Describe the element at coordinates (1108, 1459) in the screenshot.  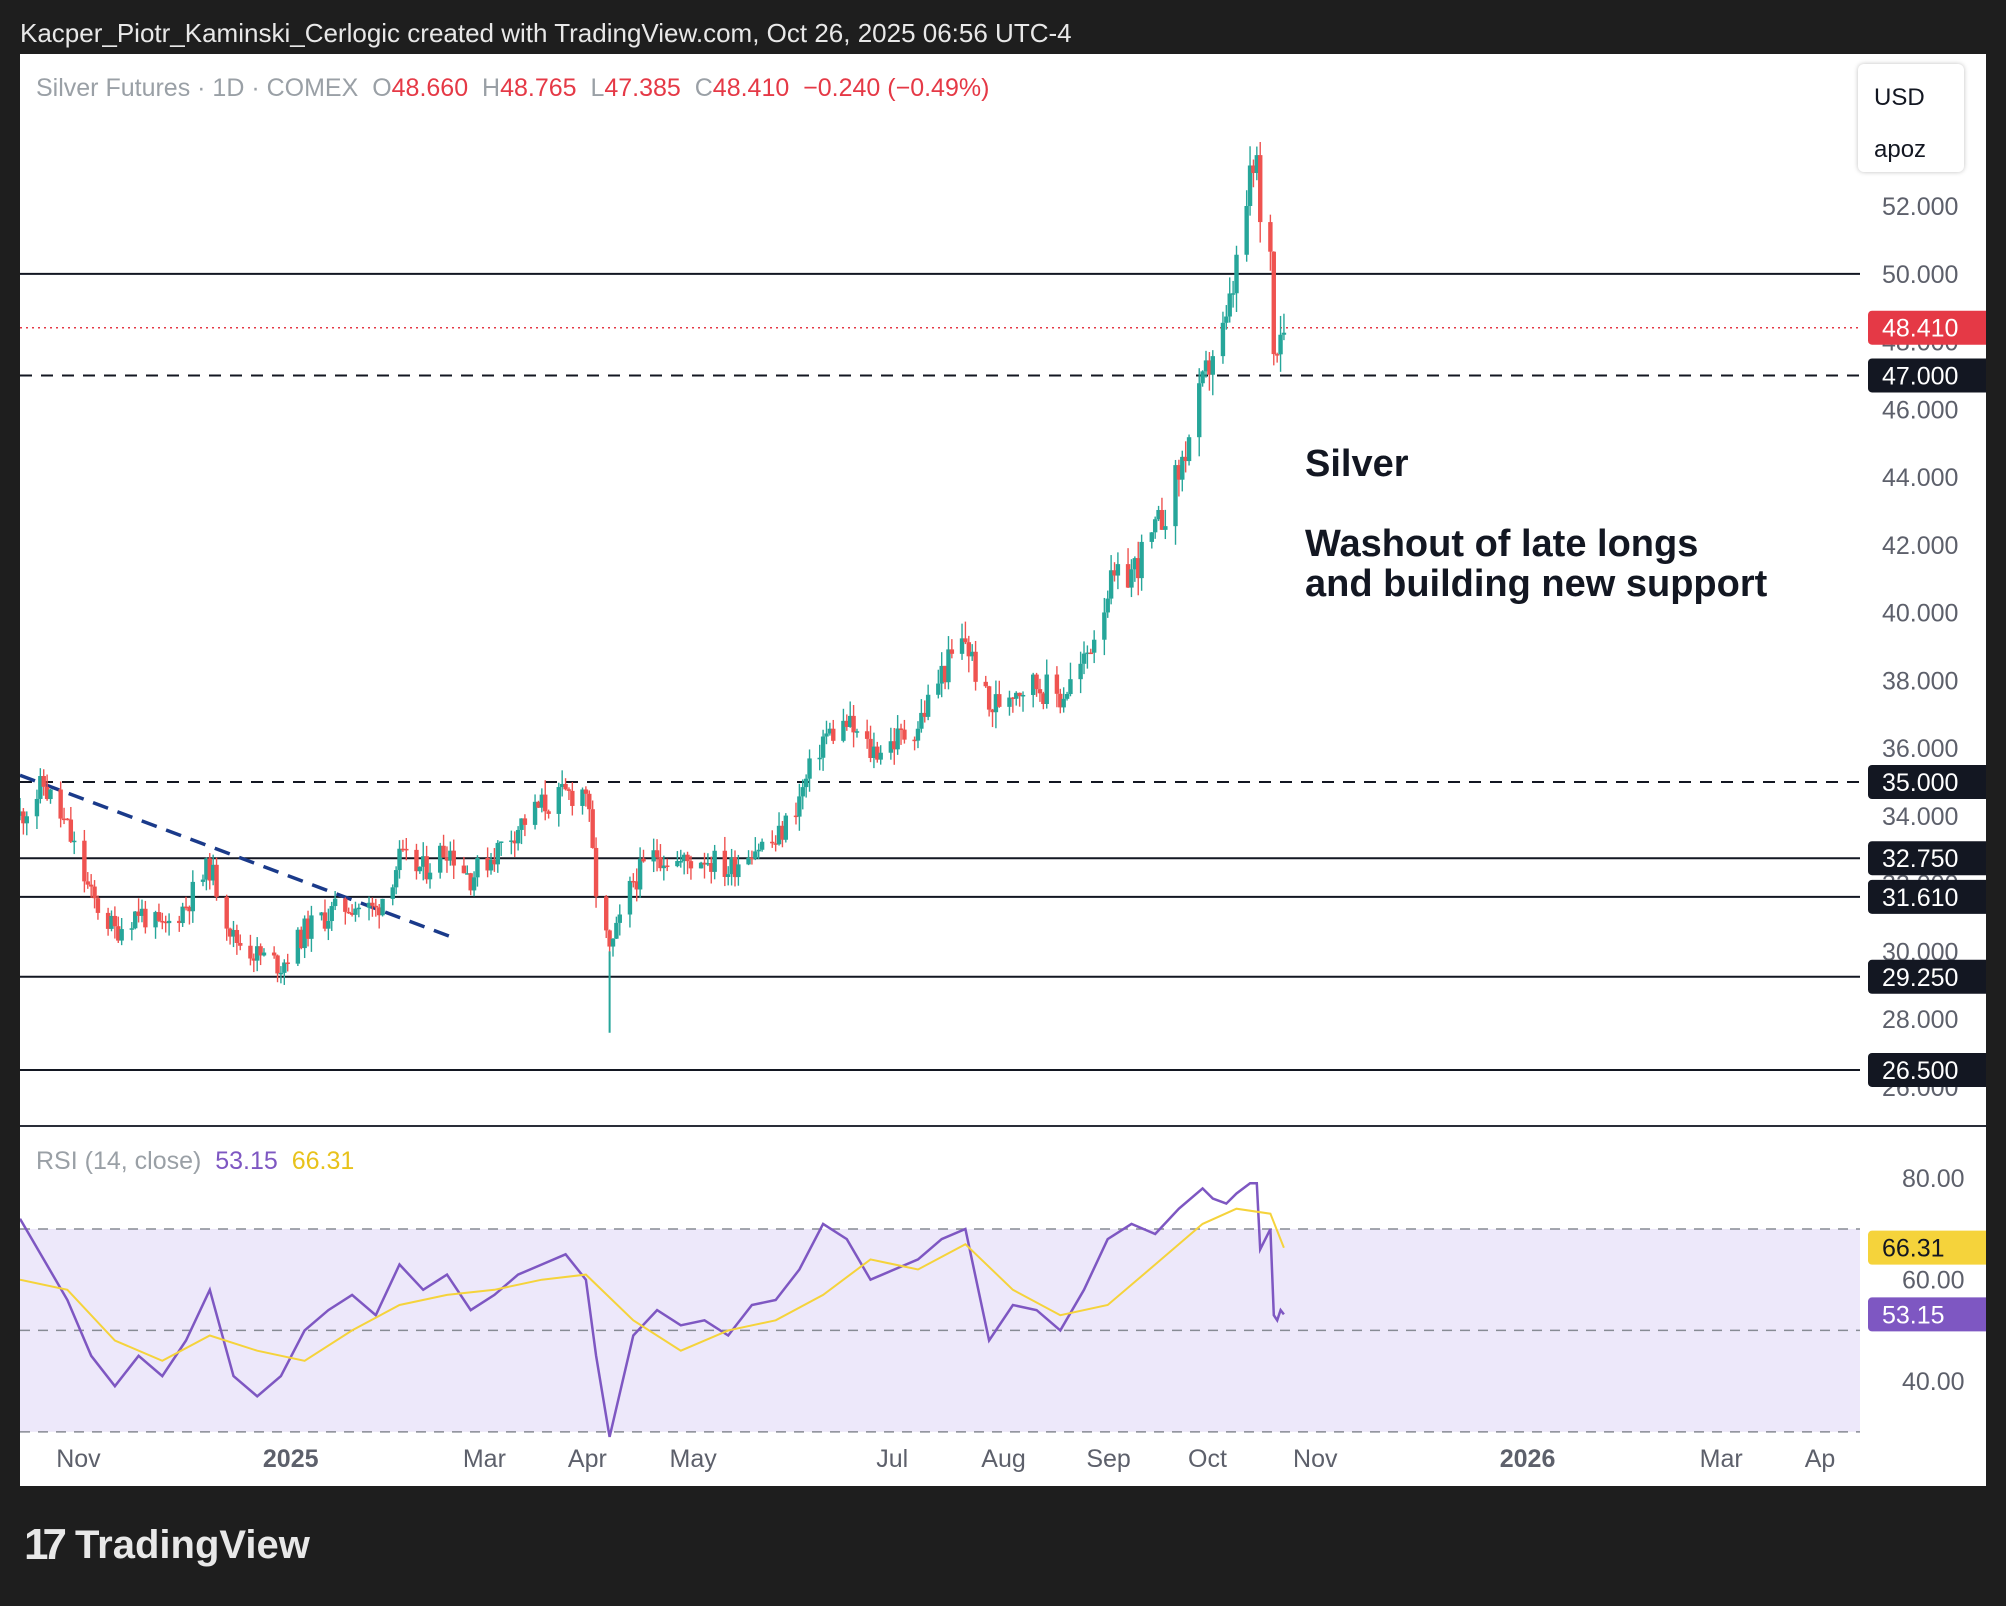
I see `time-tick-label: Sep` at that location.